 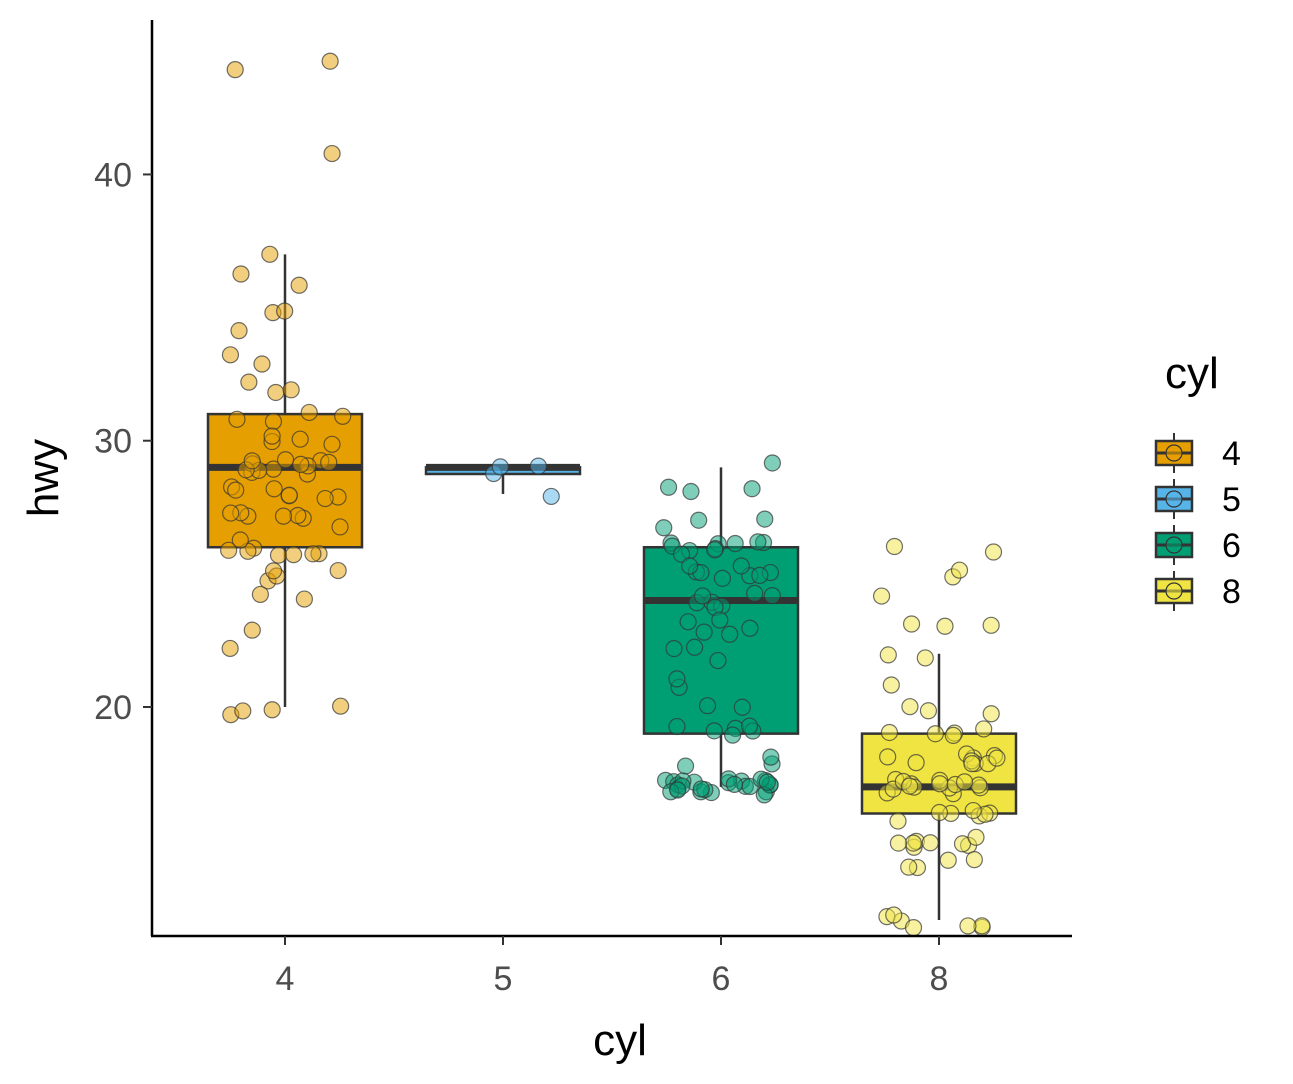 I want to click on y-tick-label-20: 20, so click(x=113, y=708).